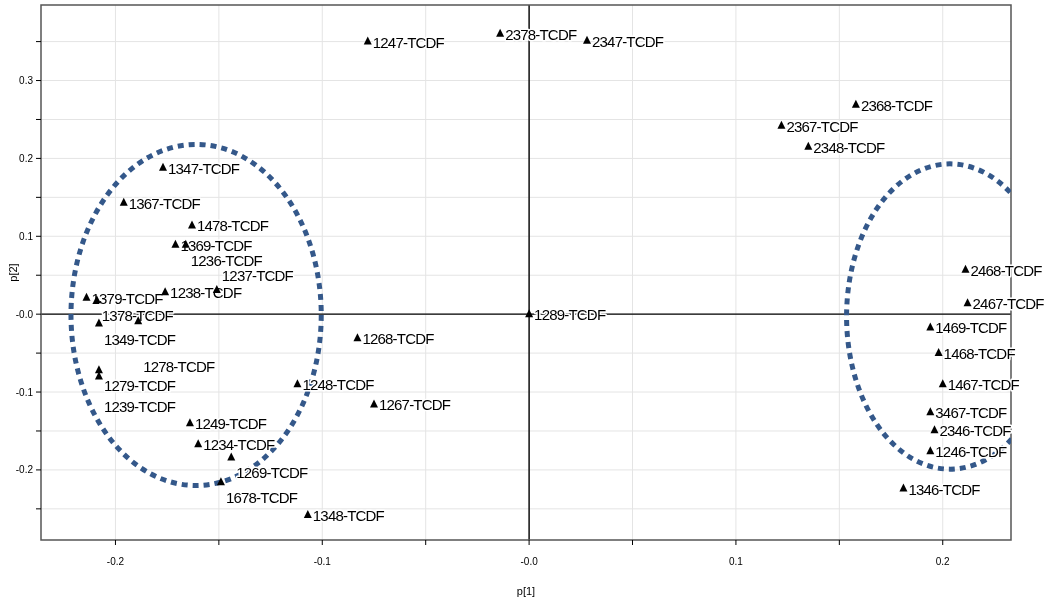  Describe the element at coordinates (983, 385) in the screenshot. I see `annotation: 1467-TCDF` at that location.